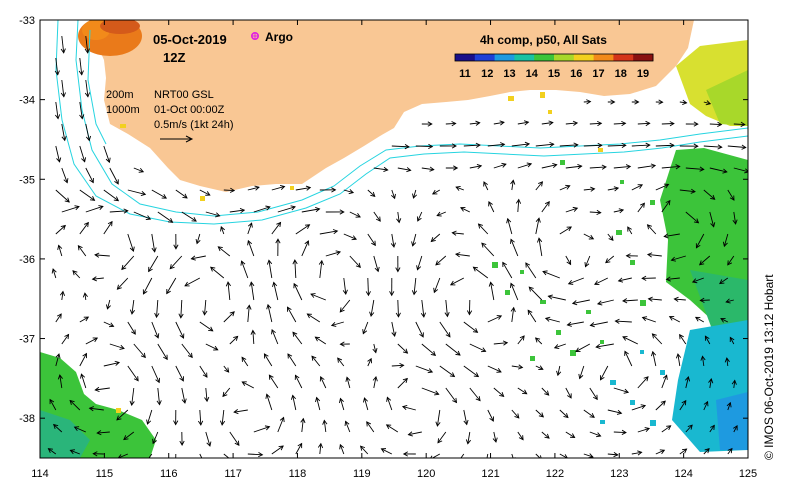 This screenshot has height=492, width=790. Describe the element at coordinates (190, 39) in the screenshot. I see `map-date: 05-Oct-2019` at that location.